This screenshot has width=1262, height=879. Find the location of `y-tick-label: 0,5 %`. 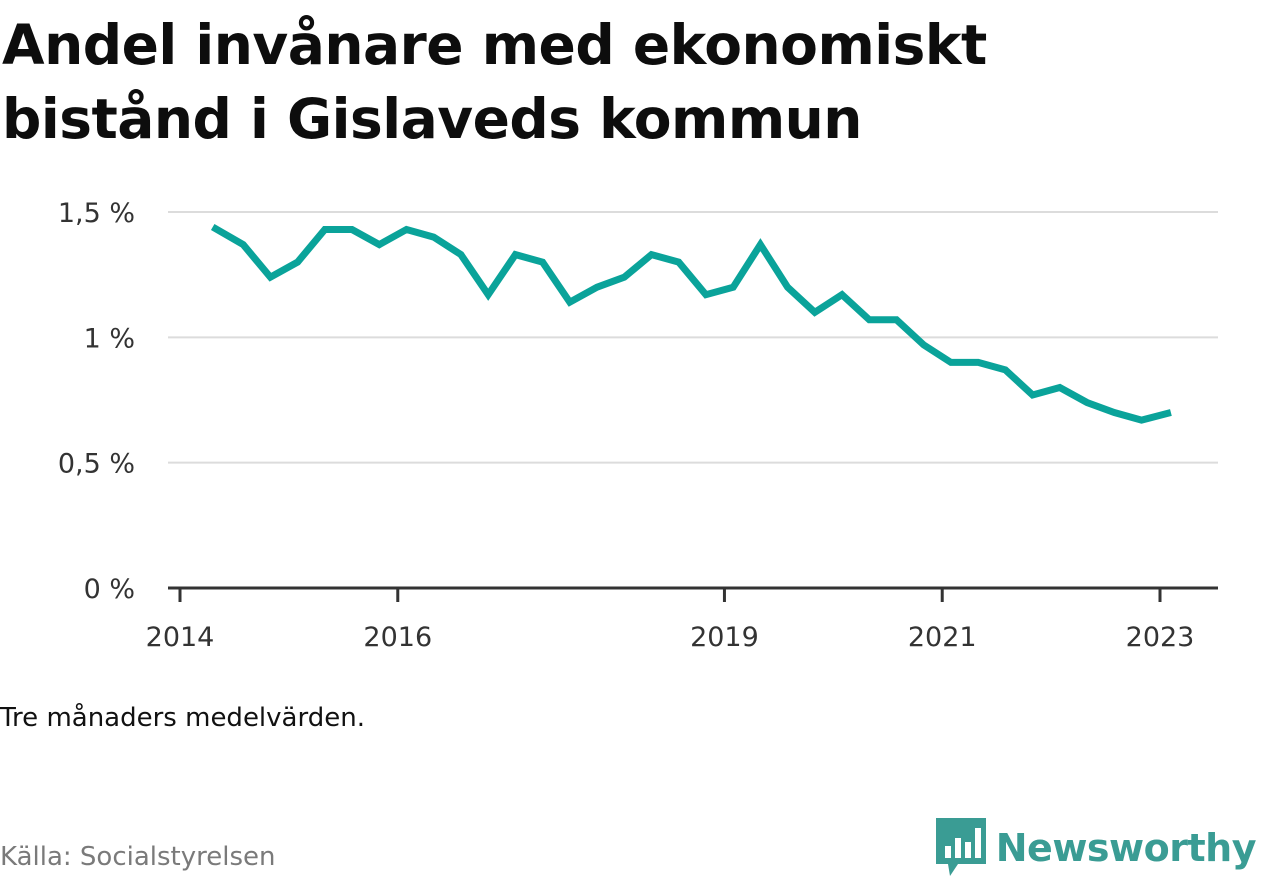

y-tick-label: 0,5 % is located at coordinates (96, 464).